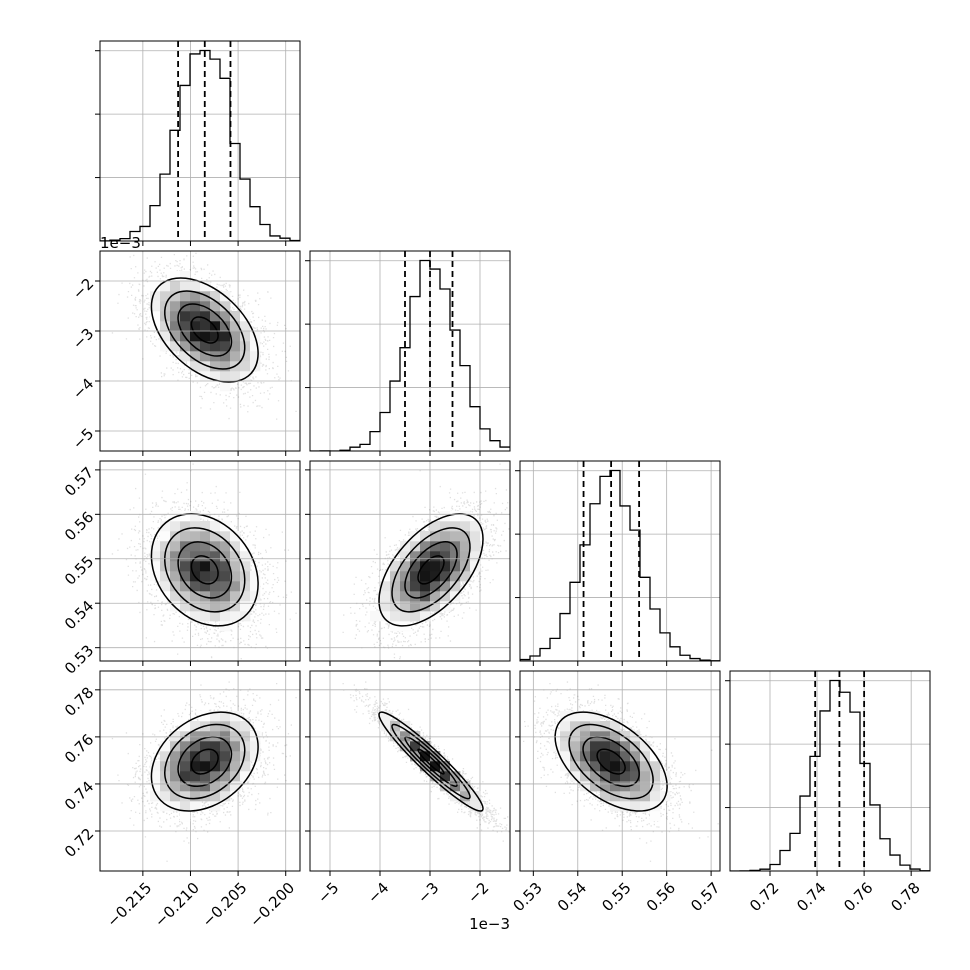 The image size is (970, 970). Describe the element at coordinates (225, 905) in the screenshot. I see `x-tick-label: −0.205` at that location.